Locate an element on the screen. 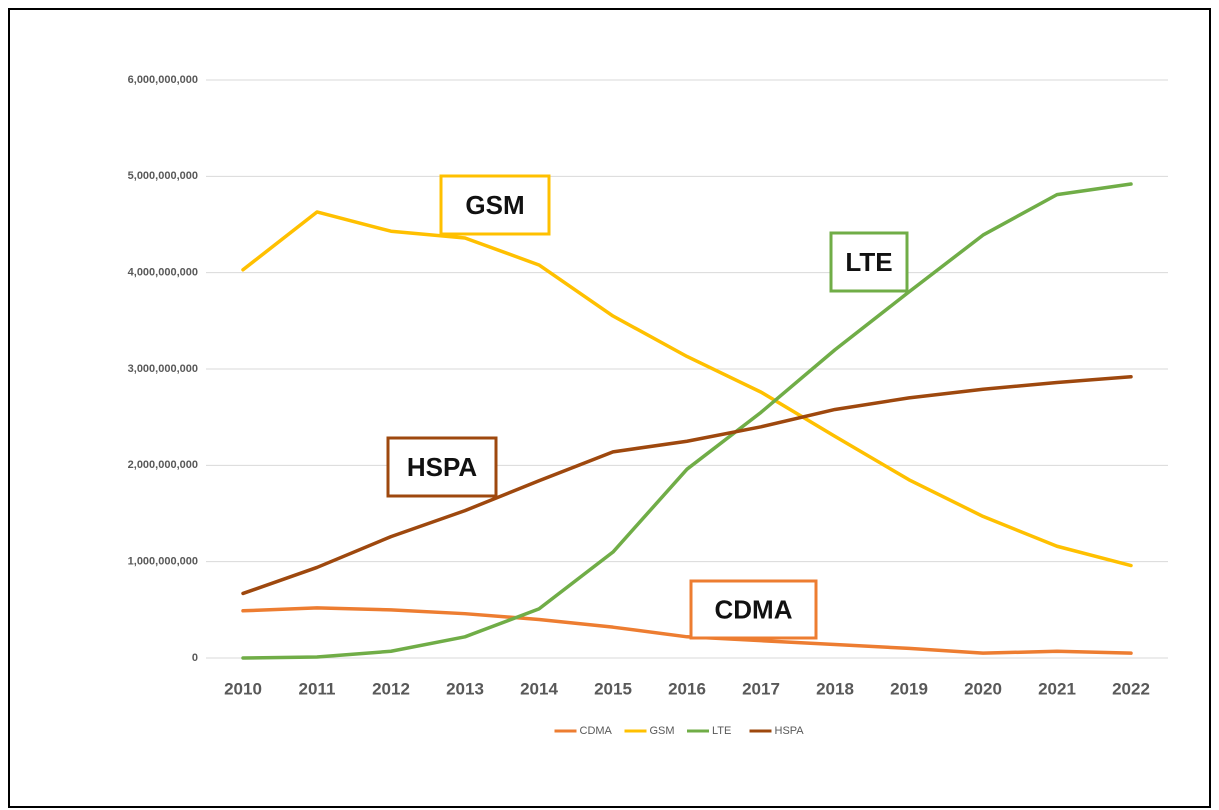 The height and width of the screenshot is (810, 1219). x-tick-label: 2010 is located at coordinates (243, 688).